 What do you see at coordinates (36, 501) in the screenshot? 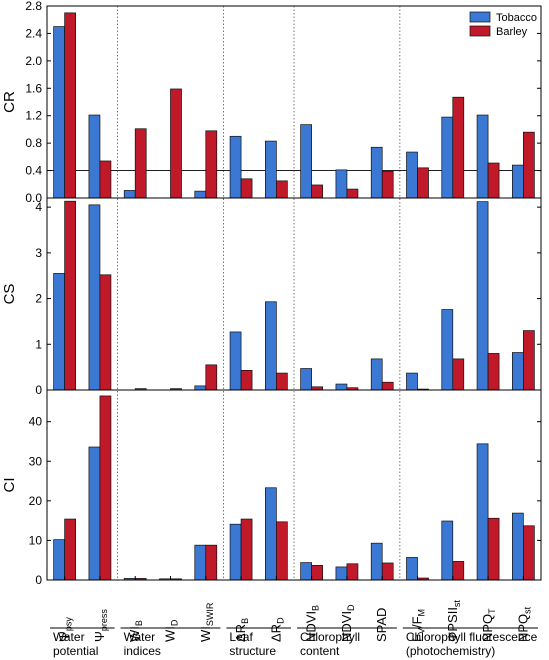
I see `y-tick-label: 20` at bounding box center [36, 501].